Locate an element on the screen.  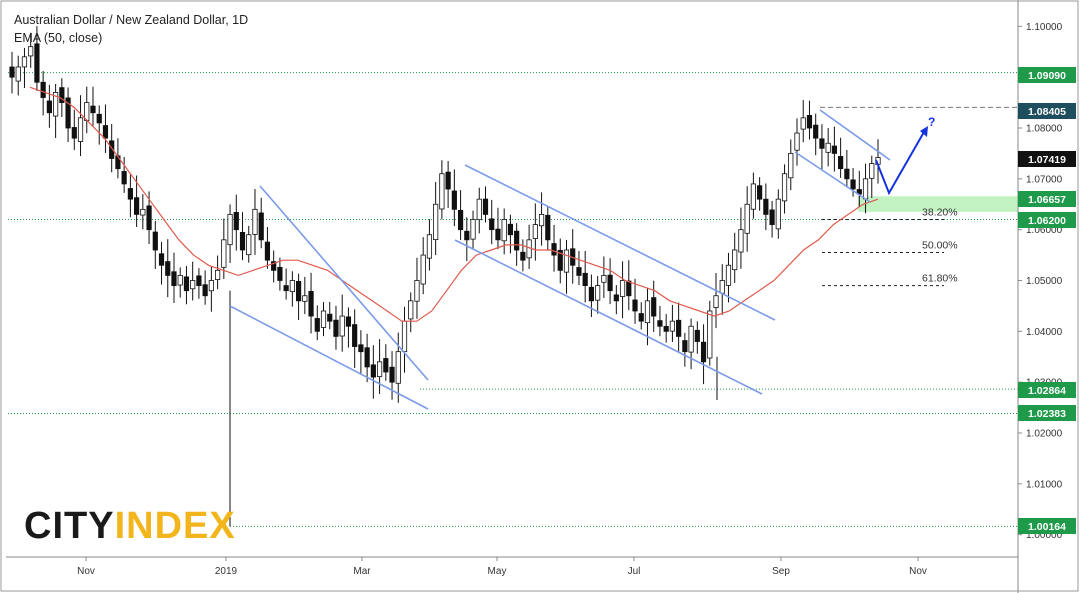
support-zone-rect is located at coordinates (938, 204).